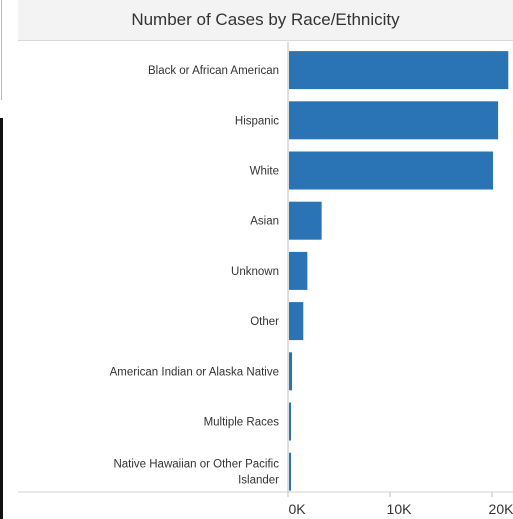 The height and width of the screenshot is (519, 513). I want to click on category-label: Native Hawaiian or Other Pacific Islander, so click(196, 473).